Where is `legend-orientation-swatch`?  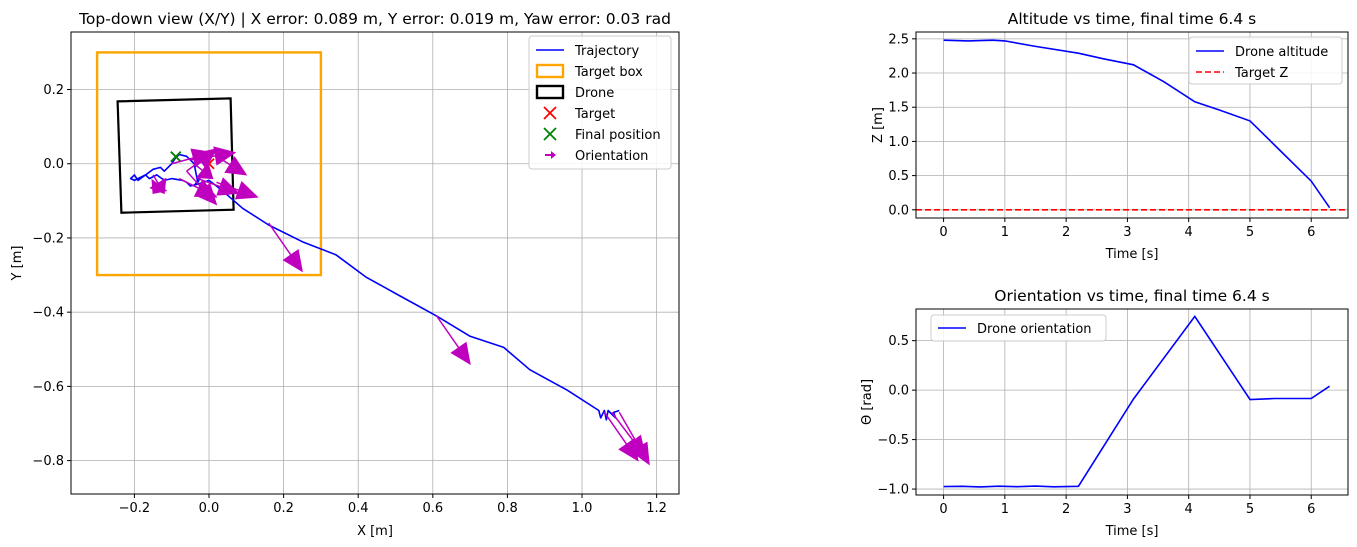
legend-orientation-swatch is located at coordinates (550, 155).